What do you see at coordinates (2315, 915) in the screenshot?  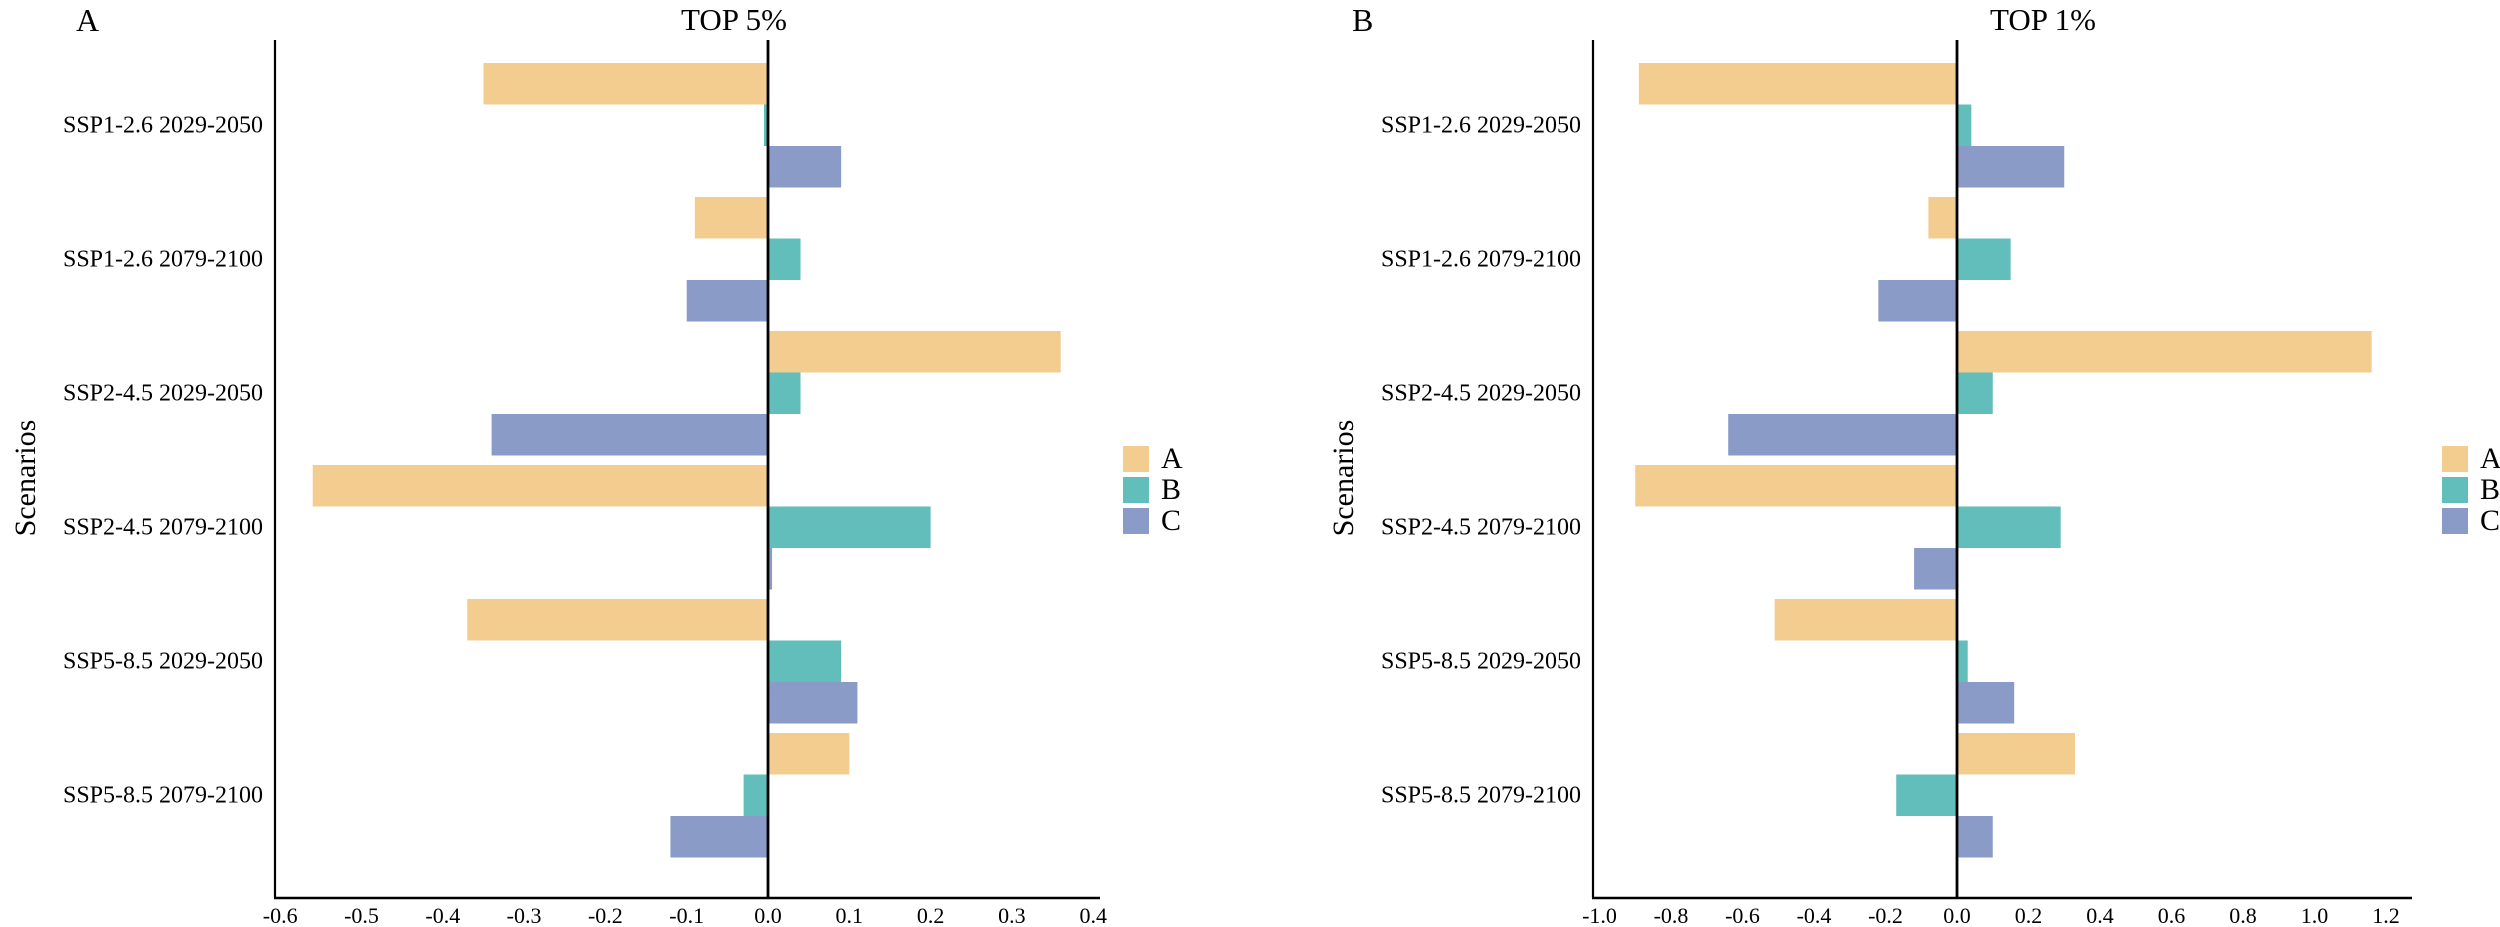 I see `x-tick-label: 1.0` at bounding box center [2315, 915].